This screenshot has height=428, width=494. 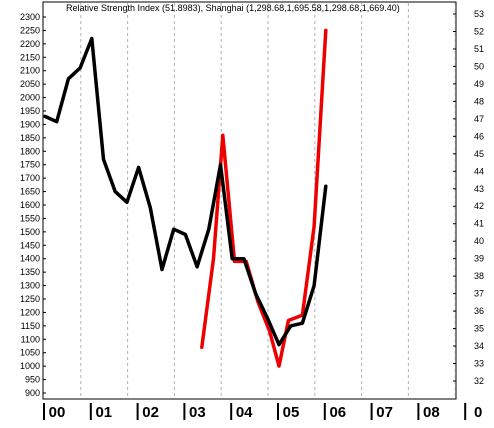 I want to click on right-tick-label: 52, so click(x=479, y=31).